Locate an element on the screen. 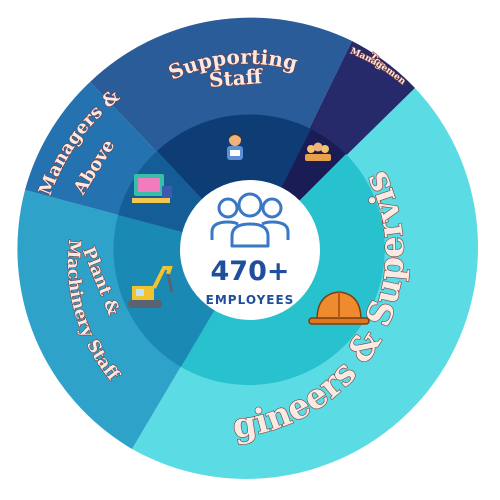 Image resolution: width=500 pixels, height=500 pixels. computer-desk-icon is located at coordinates (152, 188).